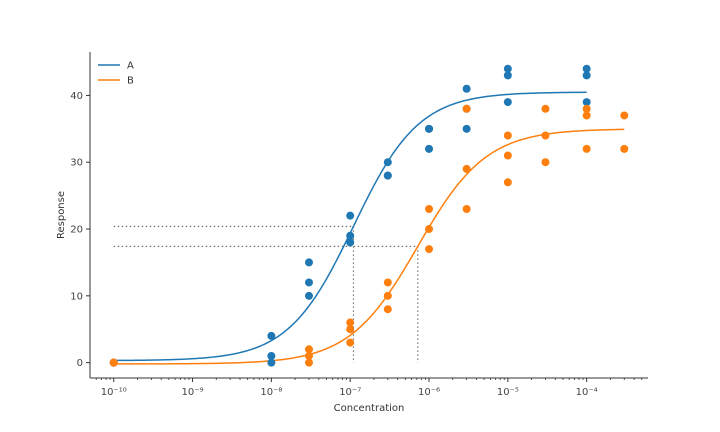 This screenshot has height=432, width=720. Describe the element at coordinates (76, 296) in the screenshot. I see `y-tick-label: 10` at that location.